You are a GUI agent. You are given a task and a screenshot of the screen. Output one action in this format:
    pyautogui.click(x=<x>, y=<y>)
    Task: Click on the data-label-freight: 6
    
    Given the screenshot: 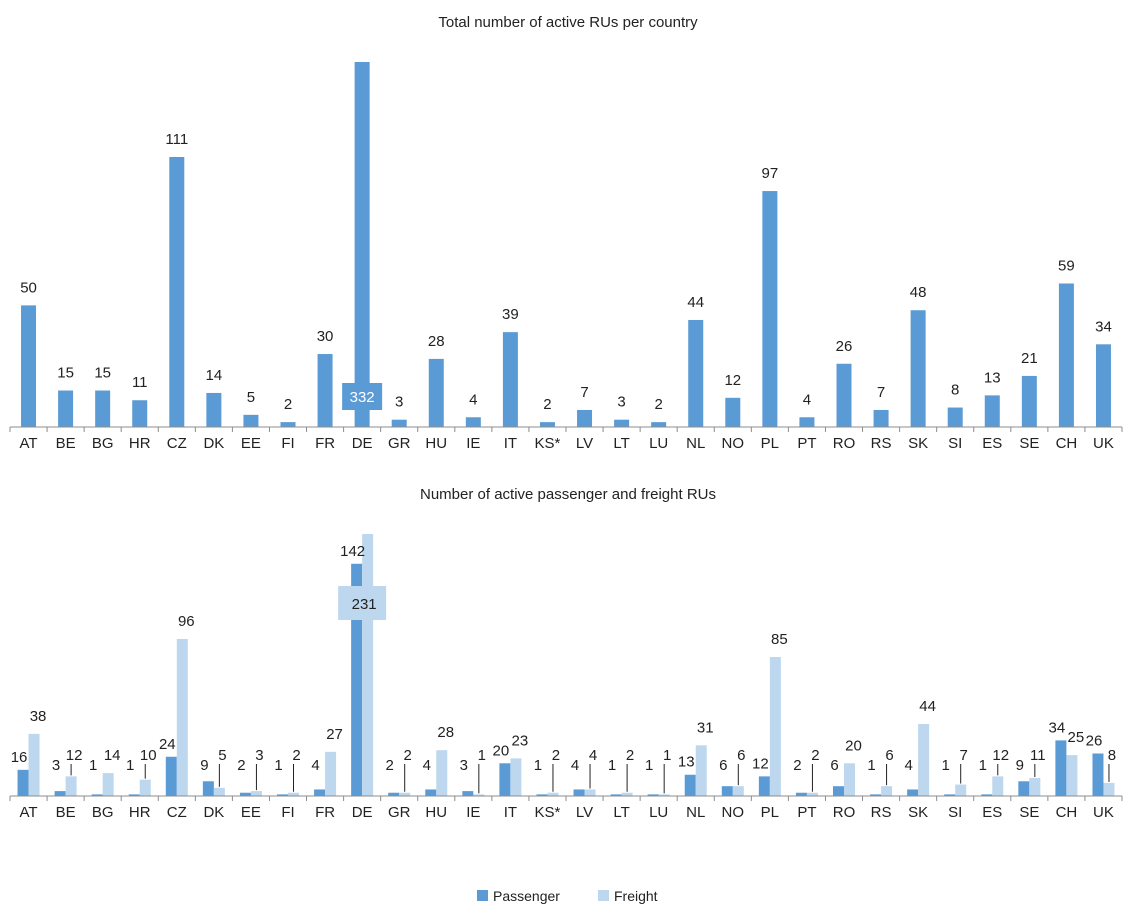 What is the action you would take?
    pyautogui.click(x=889, y=755)
    